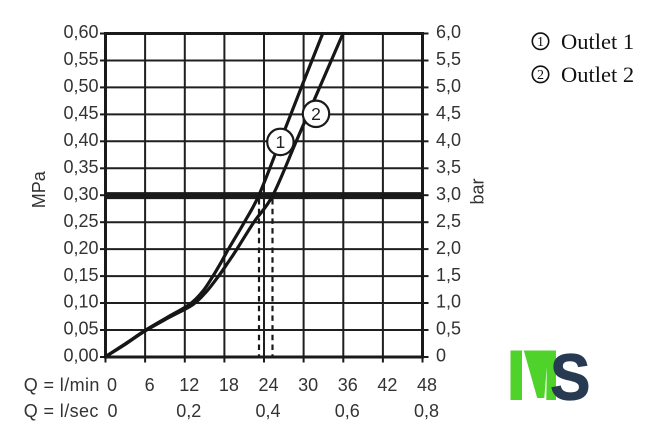 This screenshot has width=652, height=443. I want to click on svg-text: 0,2, so click(188, 411).